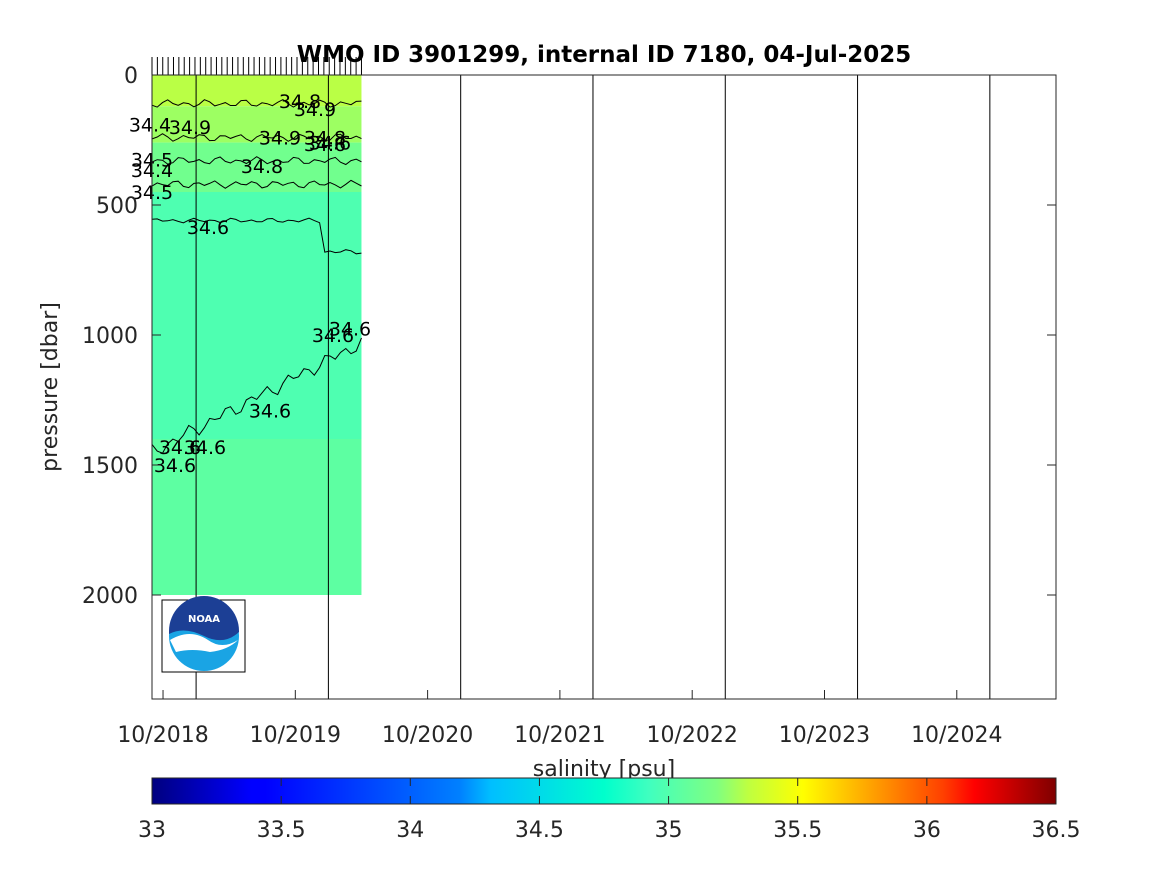  Describe the element at coordinates (295, 735) in the screenshot. I see `x-tick-label: 10/2019` at that location.